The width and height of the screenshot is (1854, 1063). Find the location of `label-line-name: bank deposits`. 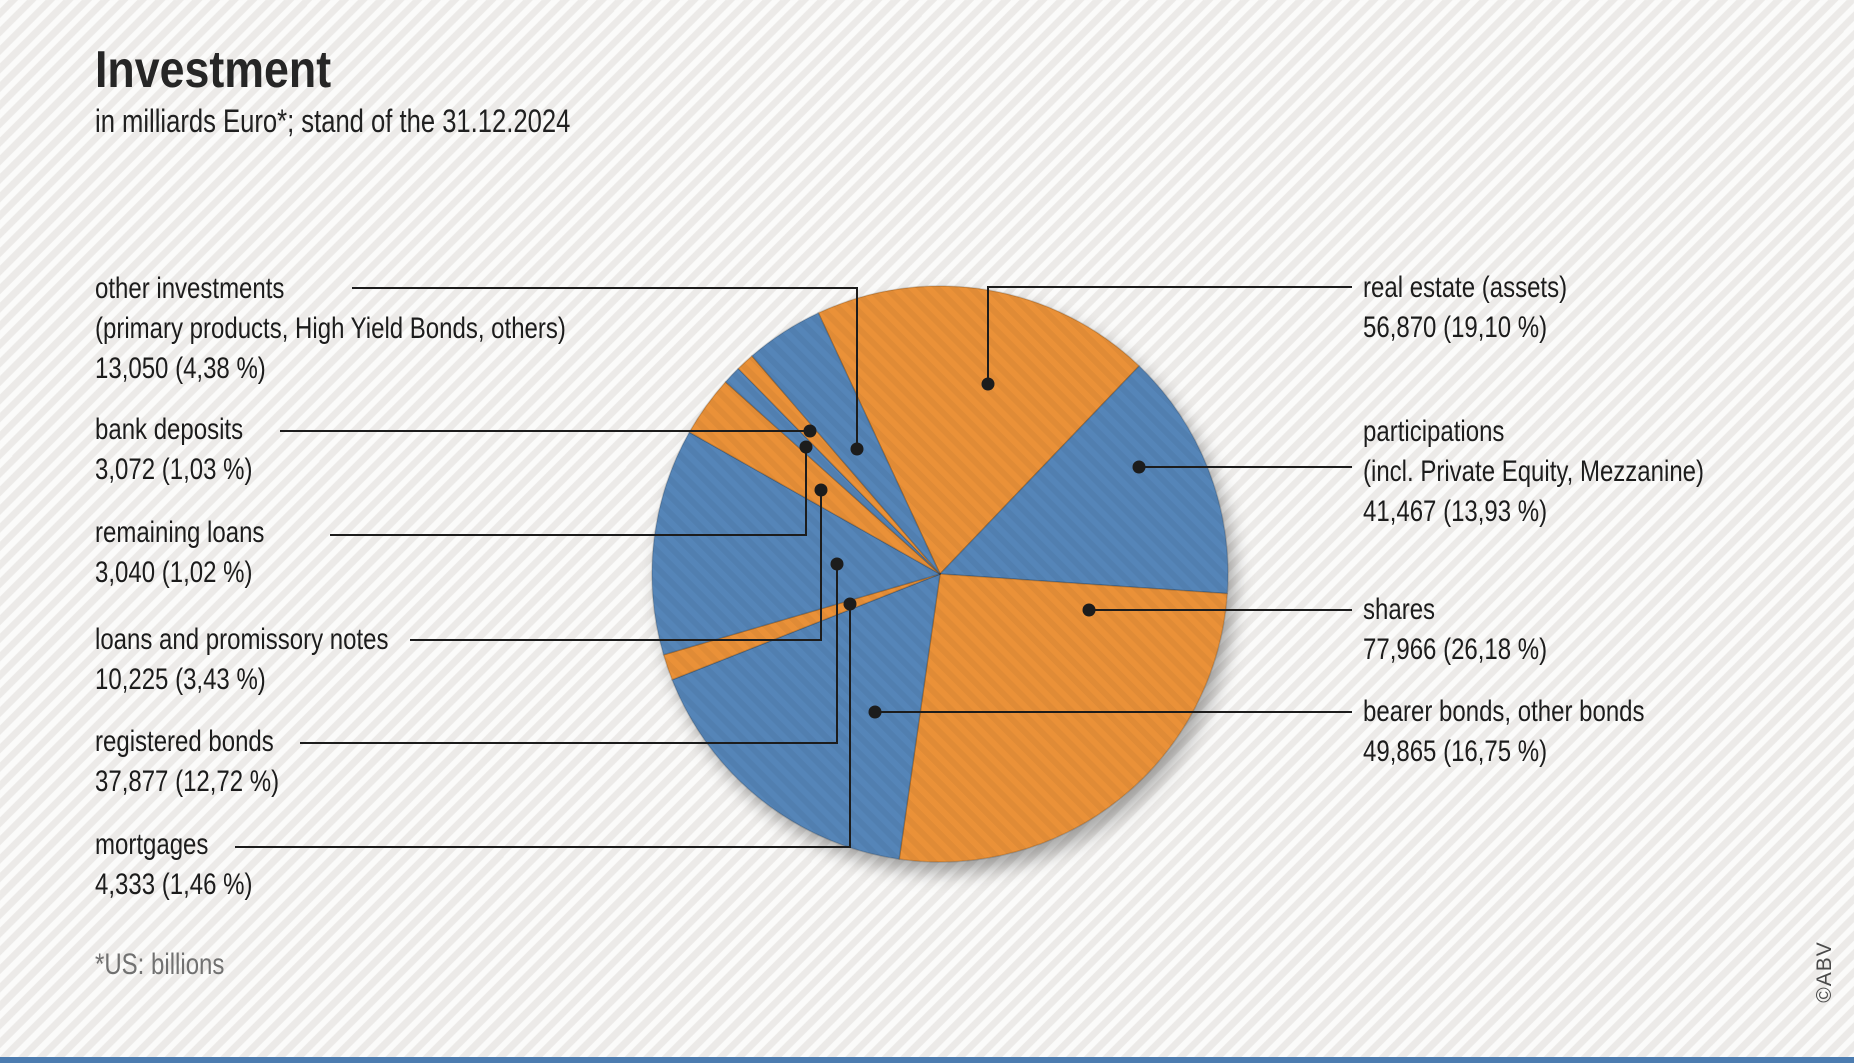

label-line-name: bank deposits is located at coordinates (169, 429).